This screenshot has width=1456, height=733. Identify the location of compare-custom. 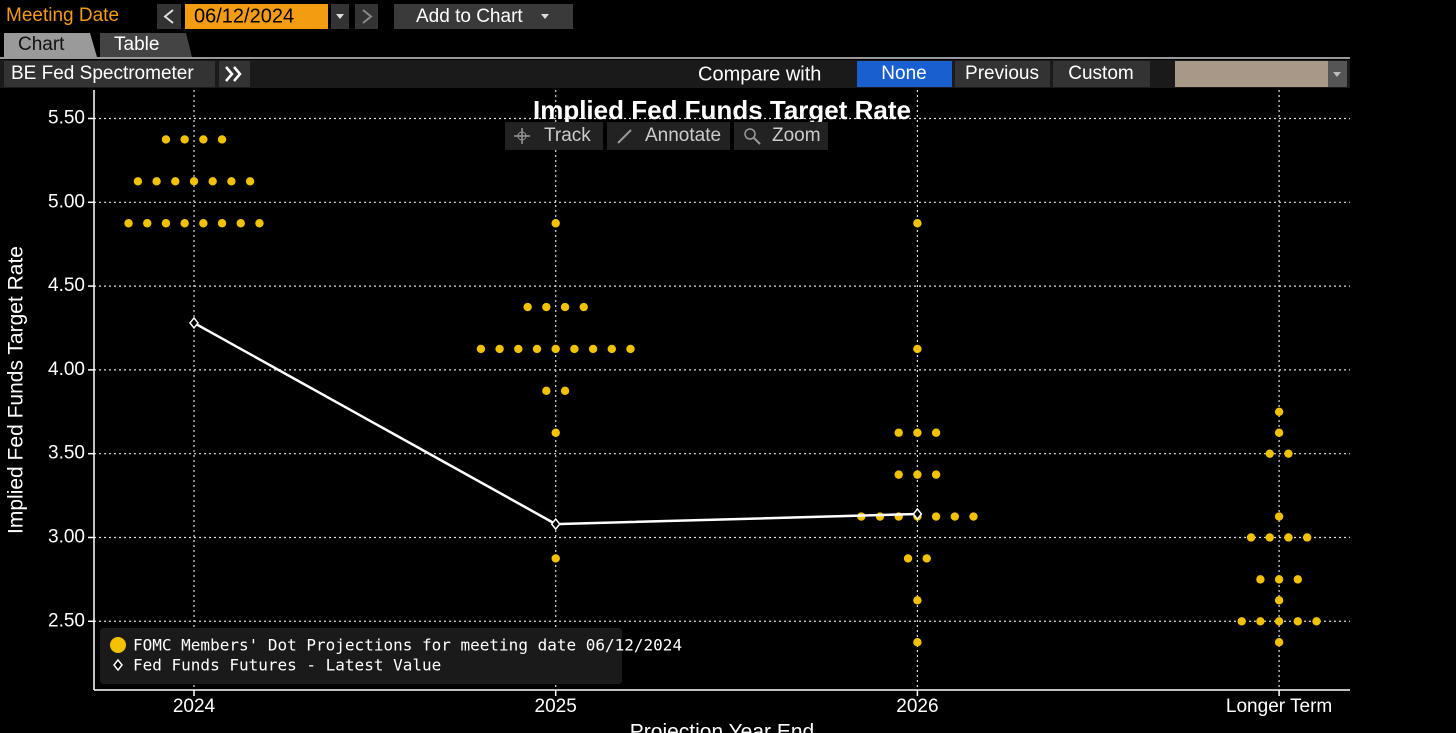
(1101, 74).